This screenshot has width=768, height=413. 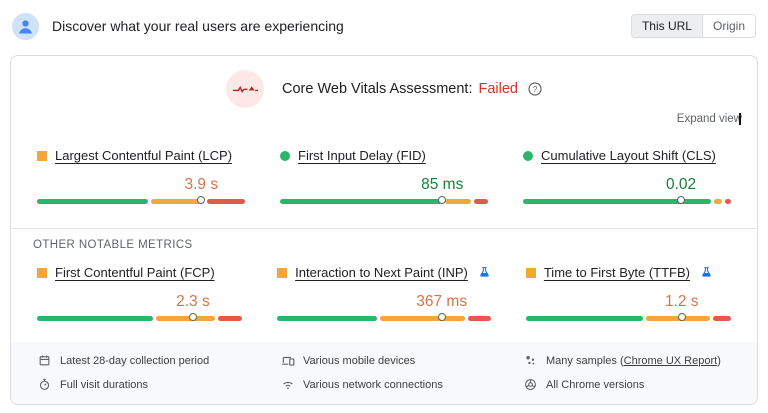 I want to click on devices-icon, so click(x=287, y=361).